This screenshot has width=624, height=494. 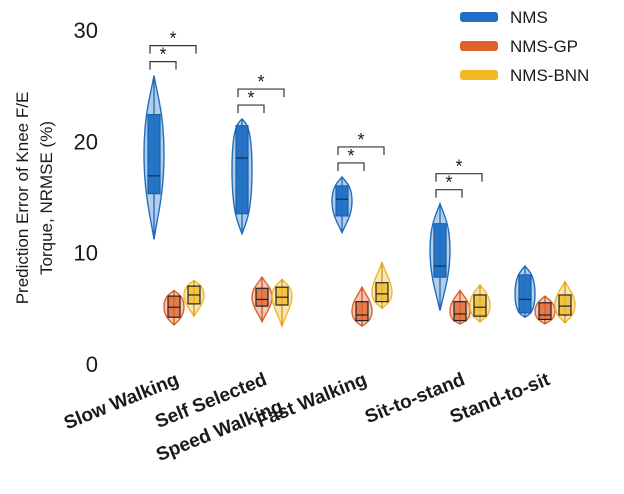 What do you see at coordinates (86, 30) in the screenshot?
I see `y-tick-label: 30` at bounding box center [86, 30].